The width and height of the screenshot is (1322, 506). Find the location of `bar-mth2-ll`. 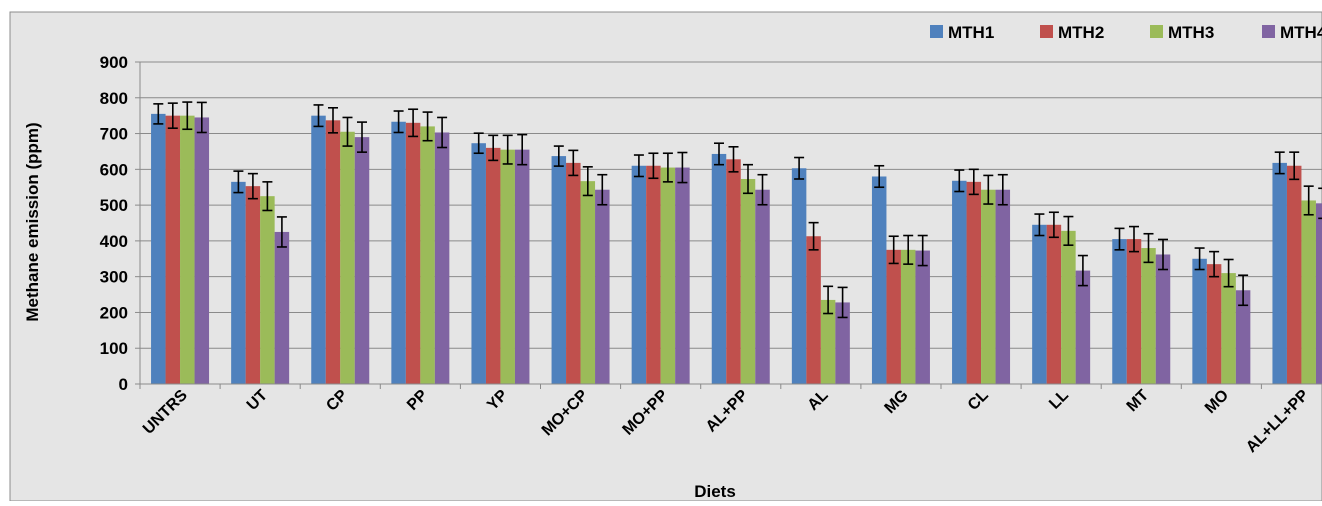

bar-mth2-ll is located at coordinates (1054, 304).